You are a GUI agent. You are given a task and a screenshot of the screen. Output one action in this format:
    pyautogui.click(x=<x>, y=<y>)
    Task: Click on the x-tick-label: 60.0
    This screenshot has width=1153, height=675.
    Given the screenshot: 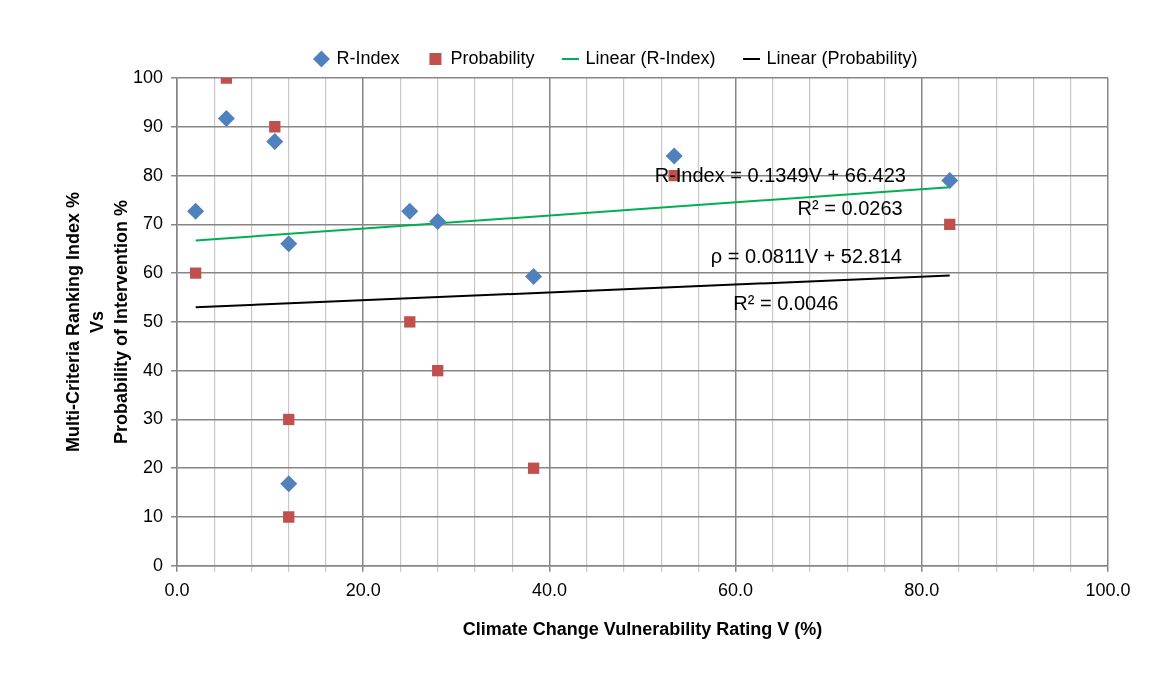 What is the action you would take?
    pyautogui.click(x=736, y=589)
    